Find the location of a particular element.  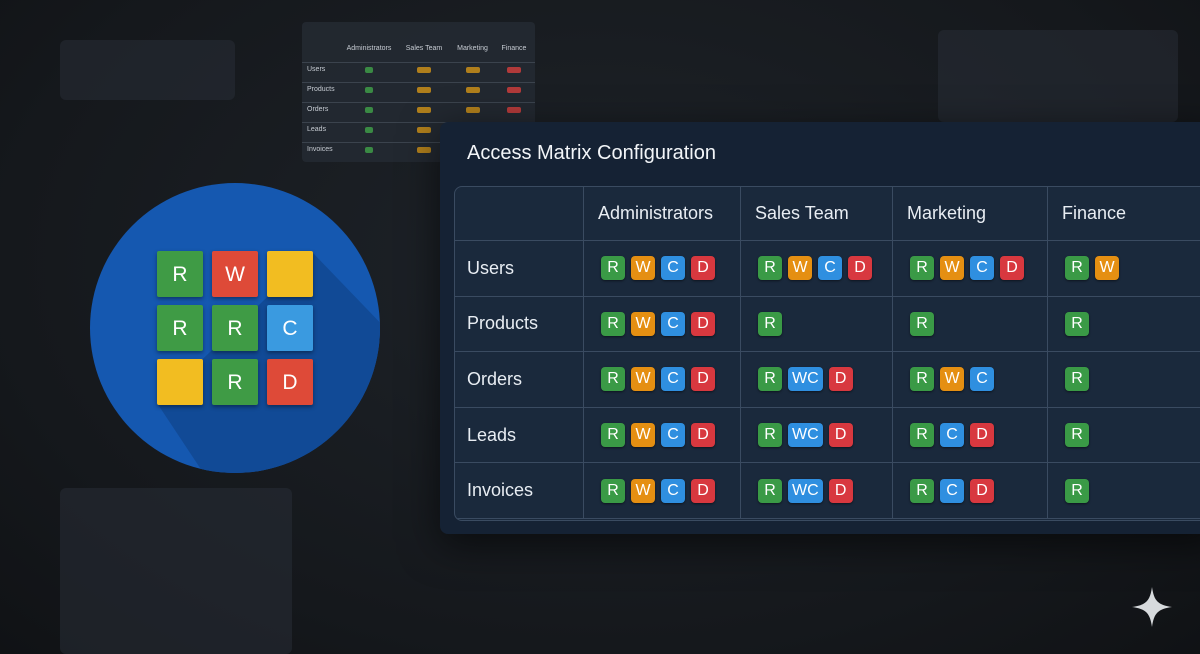

column-header: Sales Team is located at coordinates (817, 214).